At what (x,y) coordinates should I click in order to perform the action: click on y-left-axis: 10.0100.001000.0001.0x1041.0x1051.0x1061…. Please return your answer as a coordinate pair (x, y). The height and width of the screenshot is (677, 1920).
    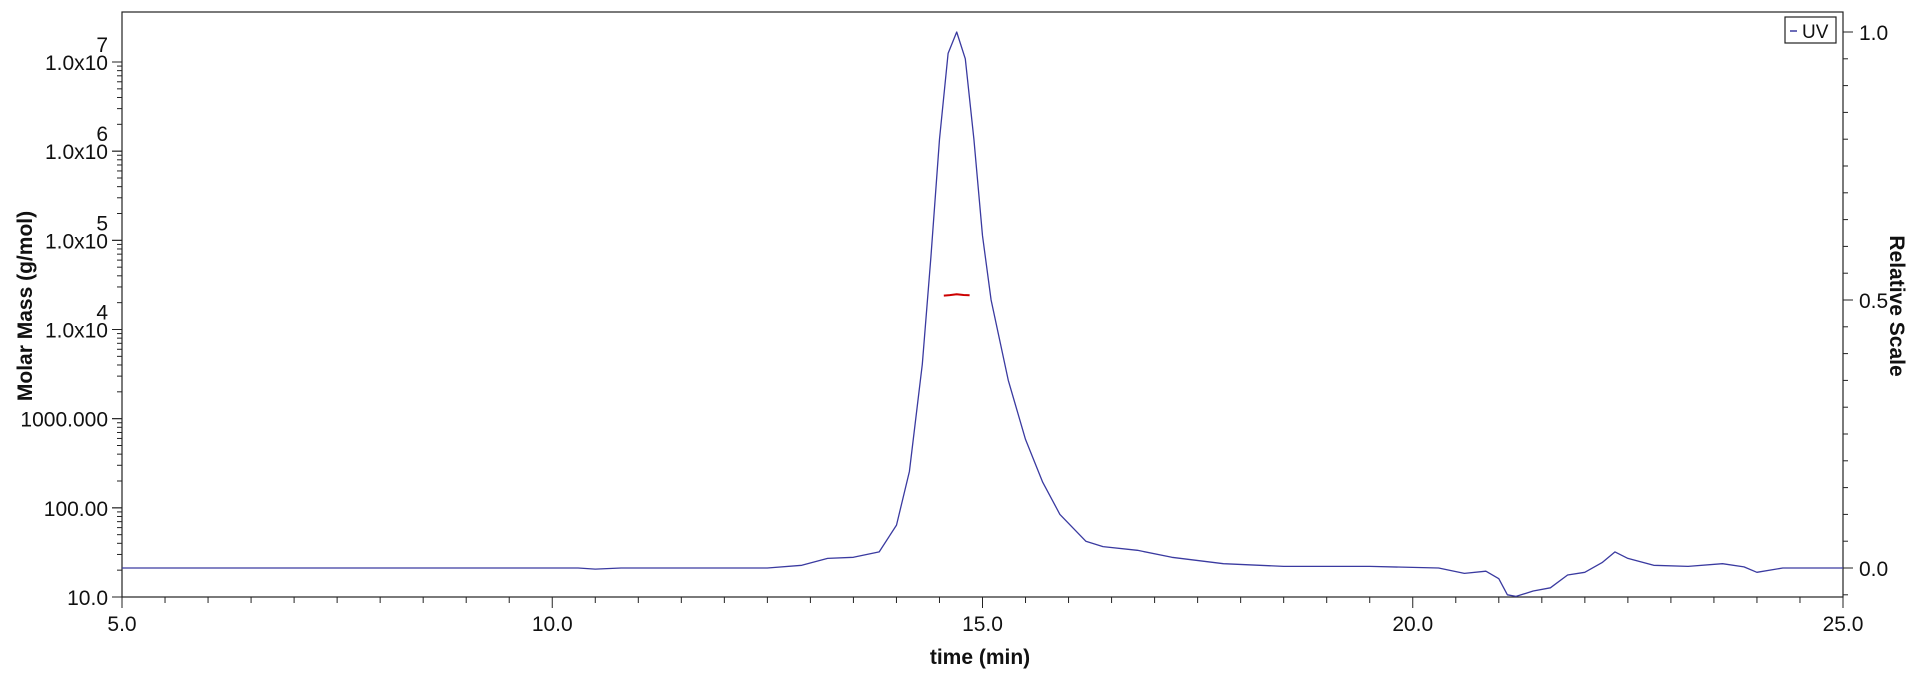
    Looking at the image, I should click on (71, 322).